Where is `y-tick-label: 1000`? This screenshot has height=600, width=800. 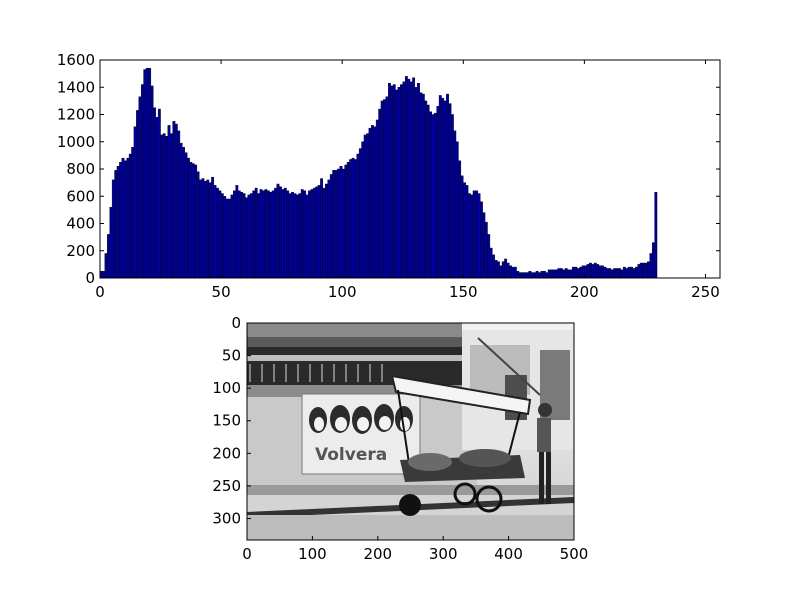
y-tick-label: 1000 is located at coordinates (76, 142).